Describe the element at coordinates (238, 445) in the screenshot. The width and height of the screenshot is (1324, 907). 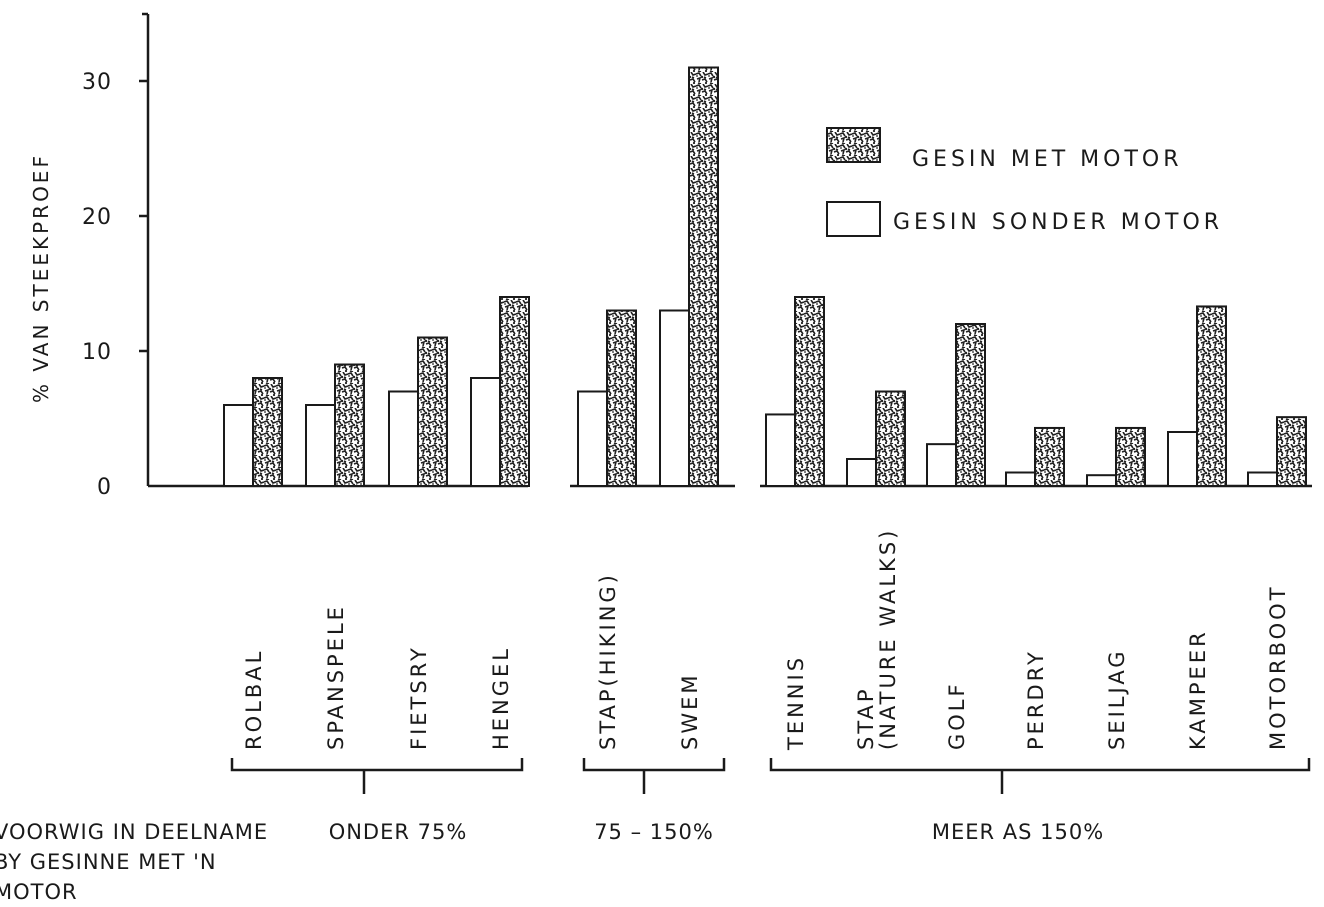
I see `bar-gesin-sonder-motor-rolbal` at that location.